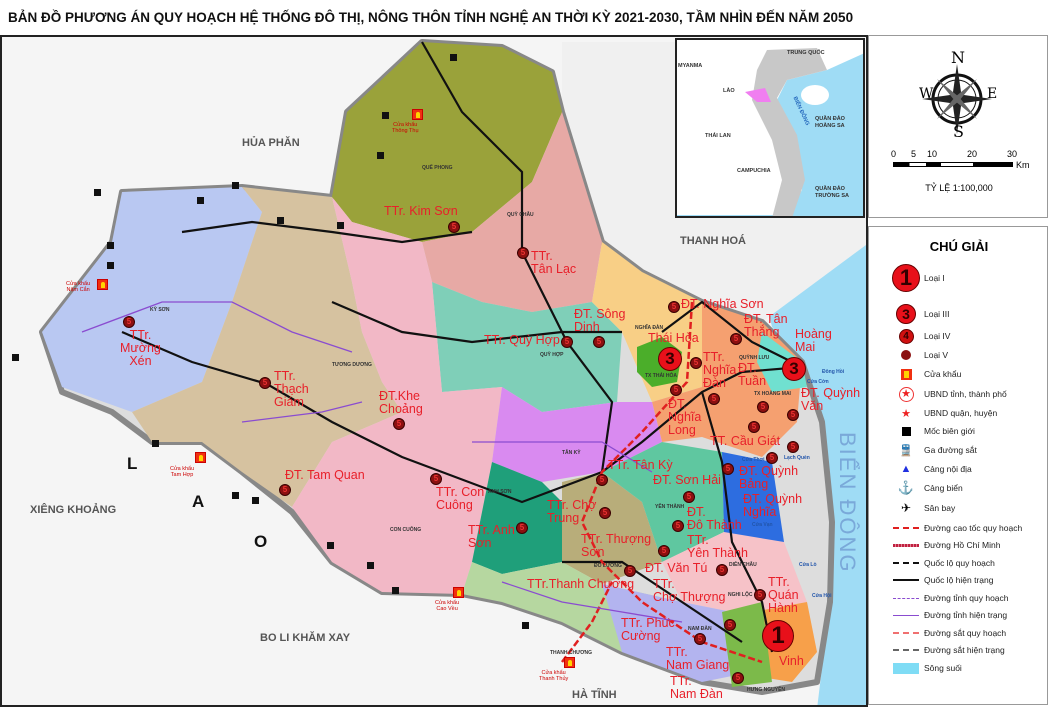  I want to click on town-label: TTr. Quỳ Hợp, so click(522, 340).